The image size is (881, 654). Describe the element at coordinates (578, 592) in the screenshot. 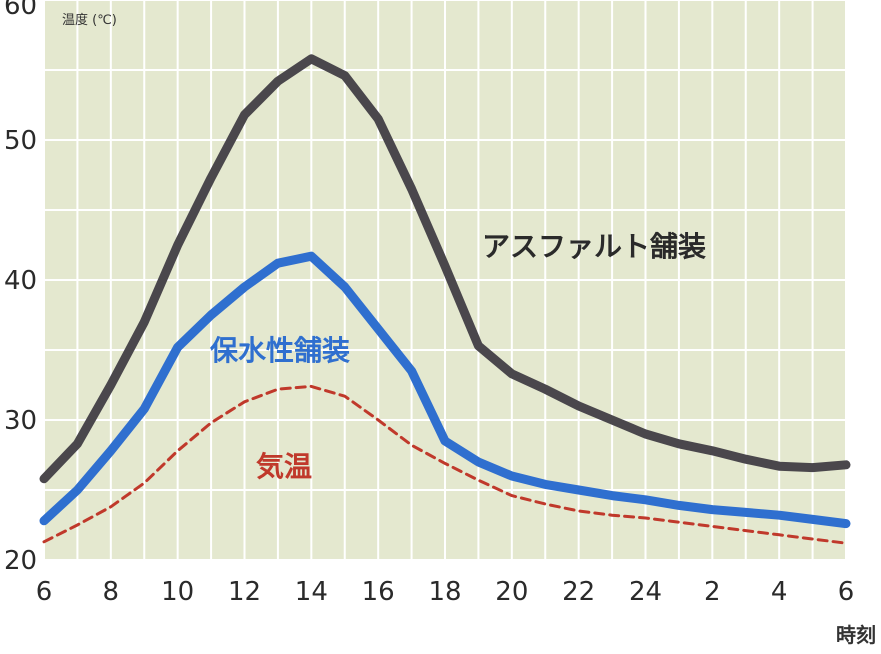

I see `x-tick-label: 22` at that location.